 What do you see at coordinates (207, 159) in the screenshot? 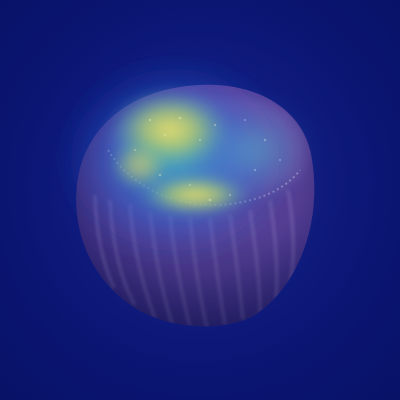
I see `surface-speckle` at bounding box center [207, 159].